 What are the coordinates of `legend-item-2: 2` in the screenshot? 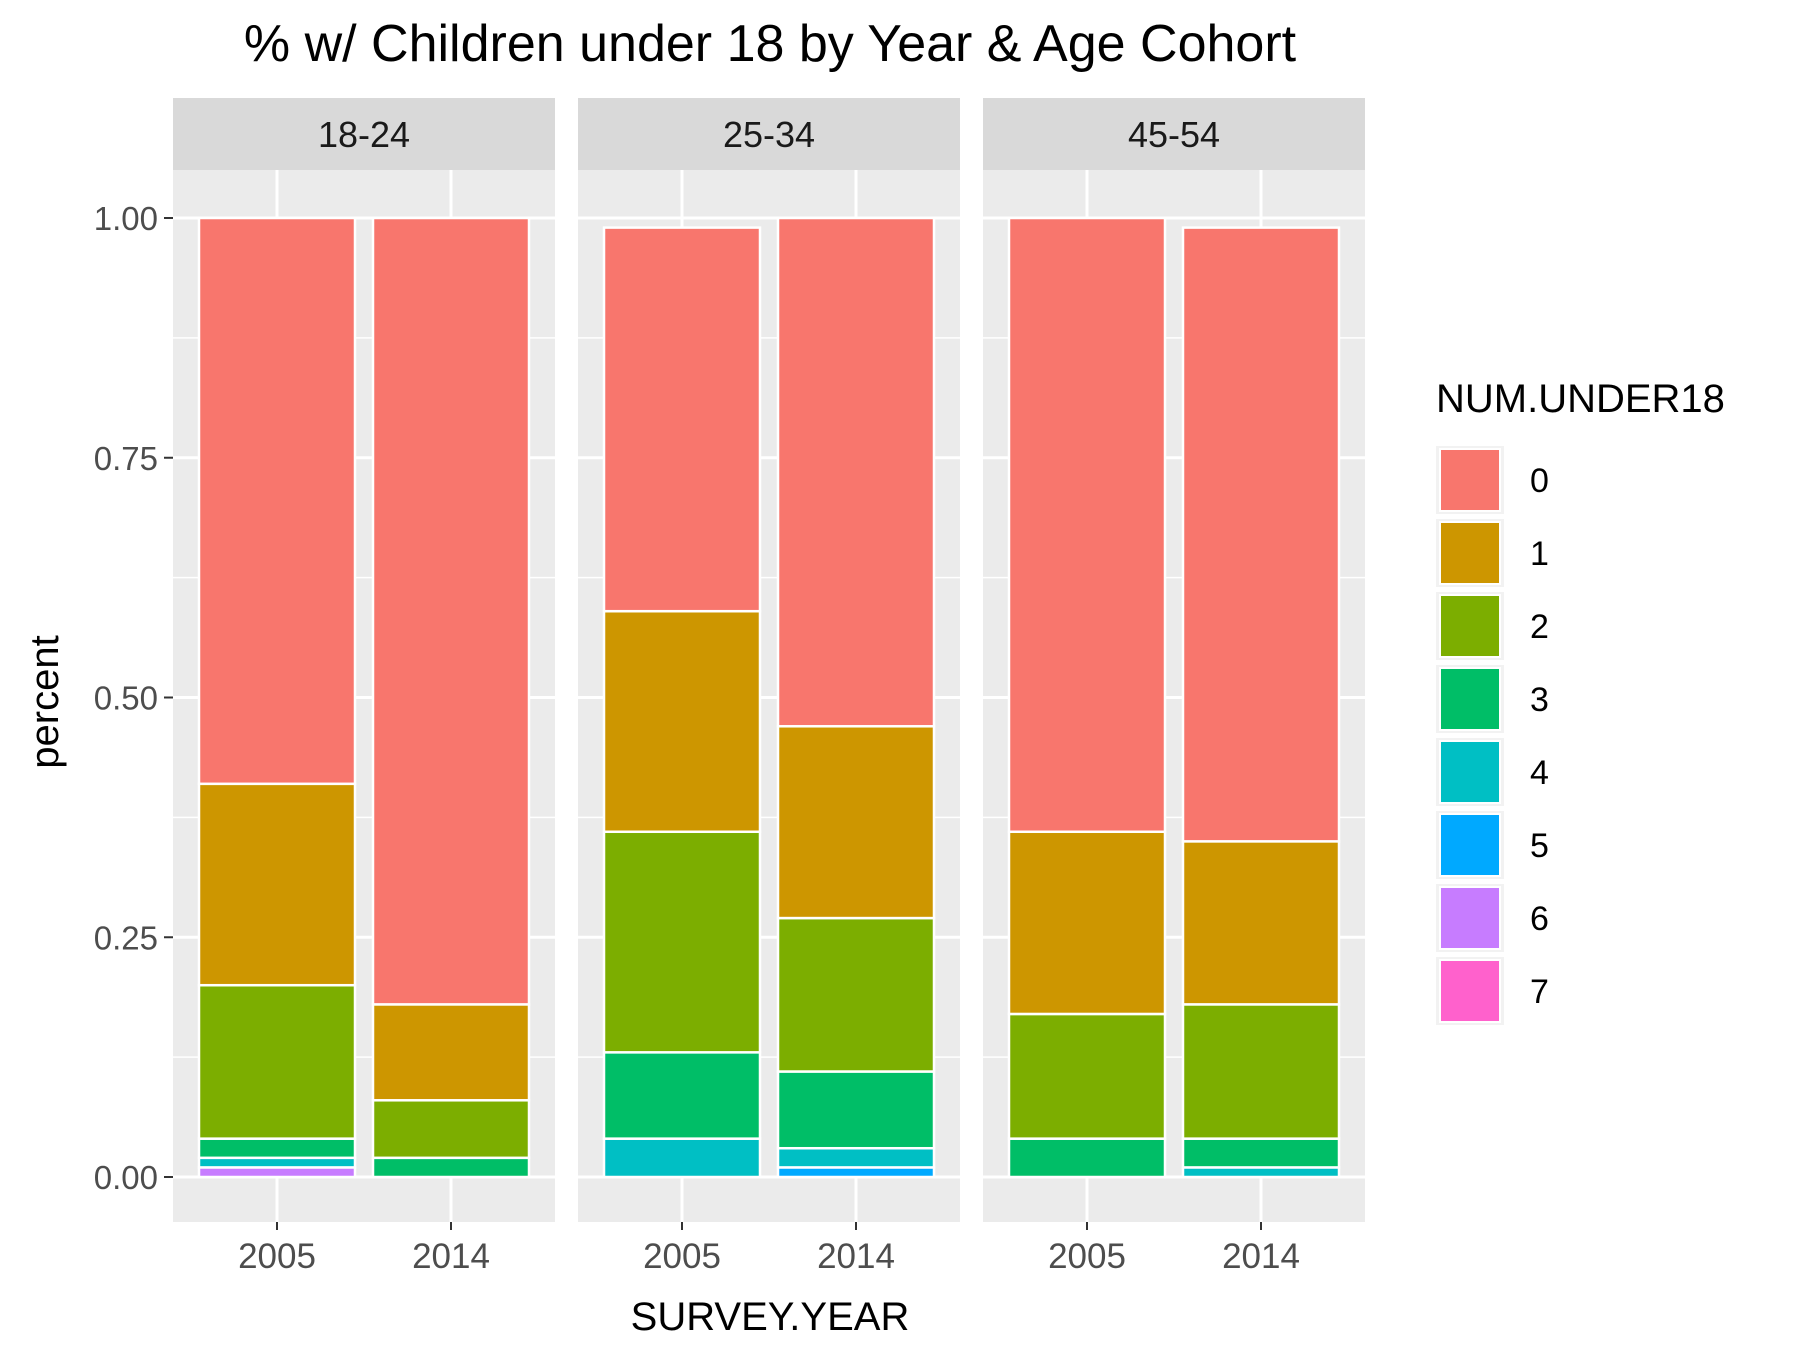 It's located at (1492, 626).